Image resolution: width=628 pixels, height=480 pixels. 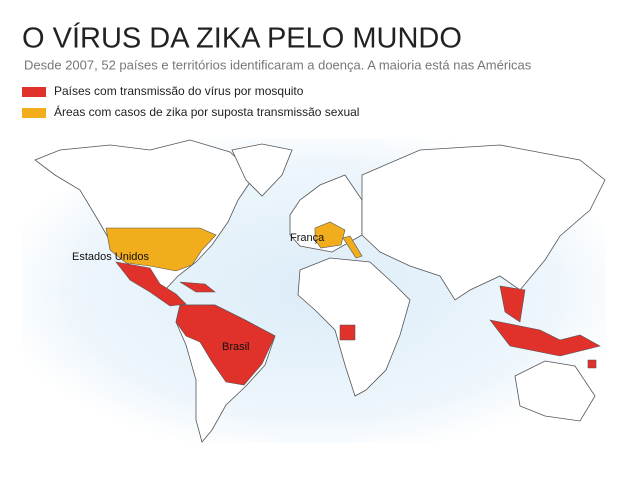 What do you see at coordinates (347, 332) in the screenshot?
I see `gabon` at bounding box center [347, 332].